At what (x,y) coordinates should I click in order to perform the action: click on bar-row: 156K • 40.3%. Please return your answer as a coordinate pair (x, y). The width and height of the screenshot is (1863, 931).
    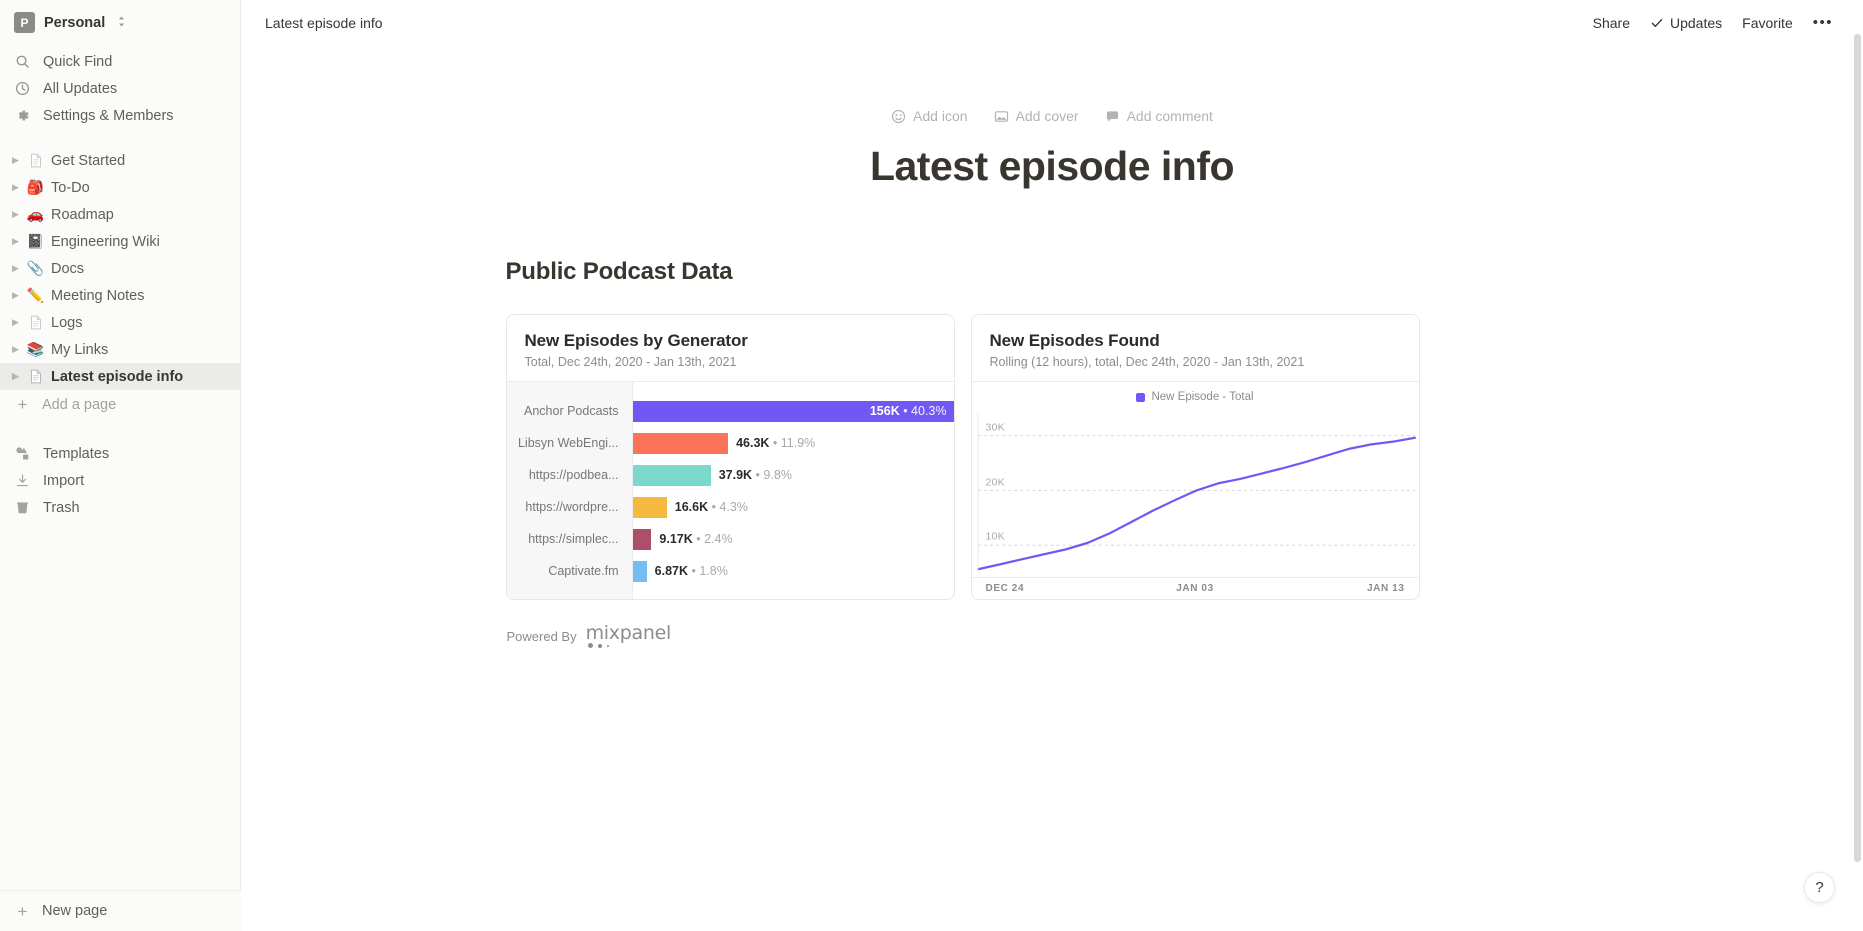
    Looking at the image, I should click on (793, 411).